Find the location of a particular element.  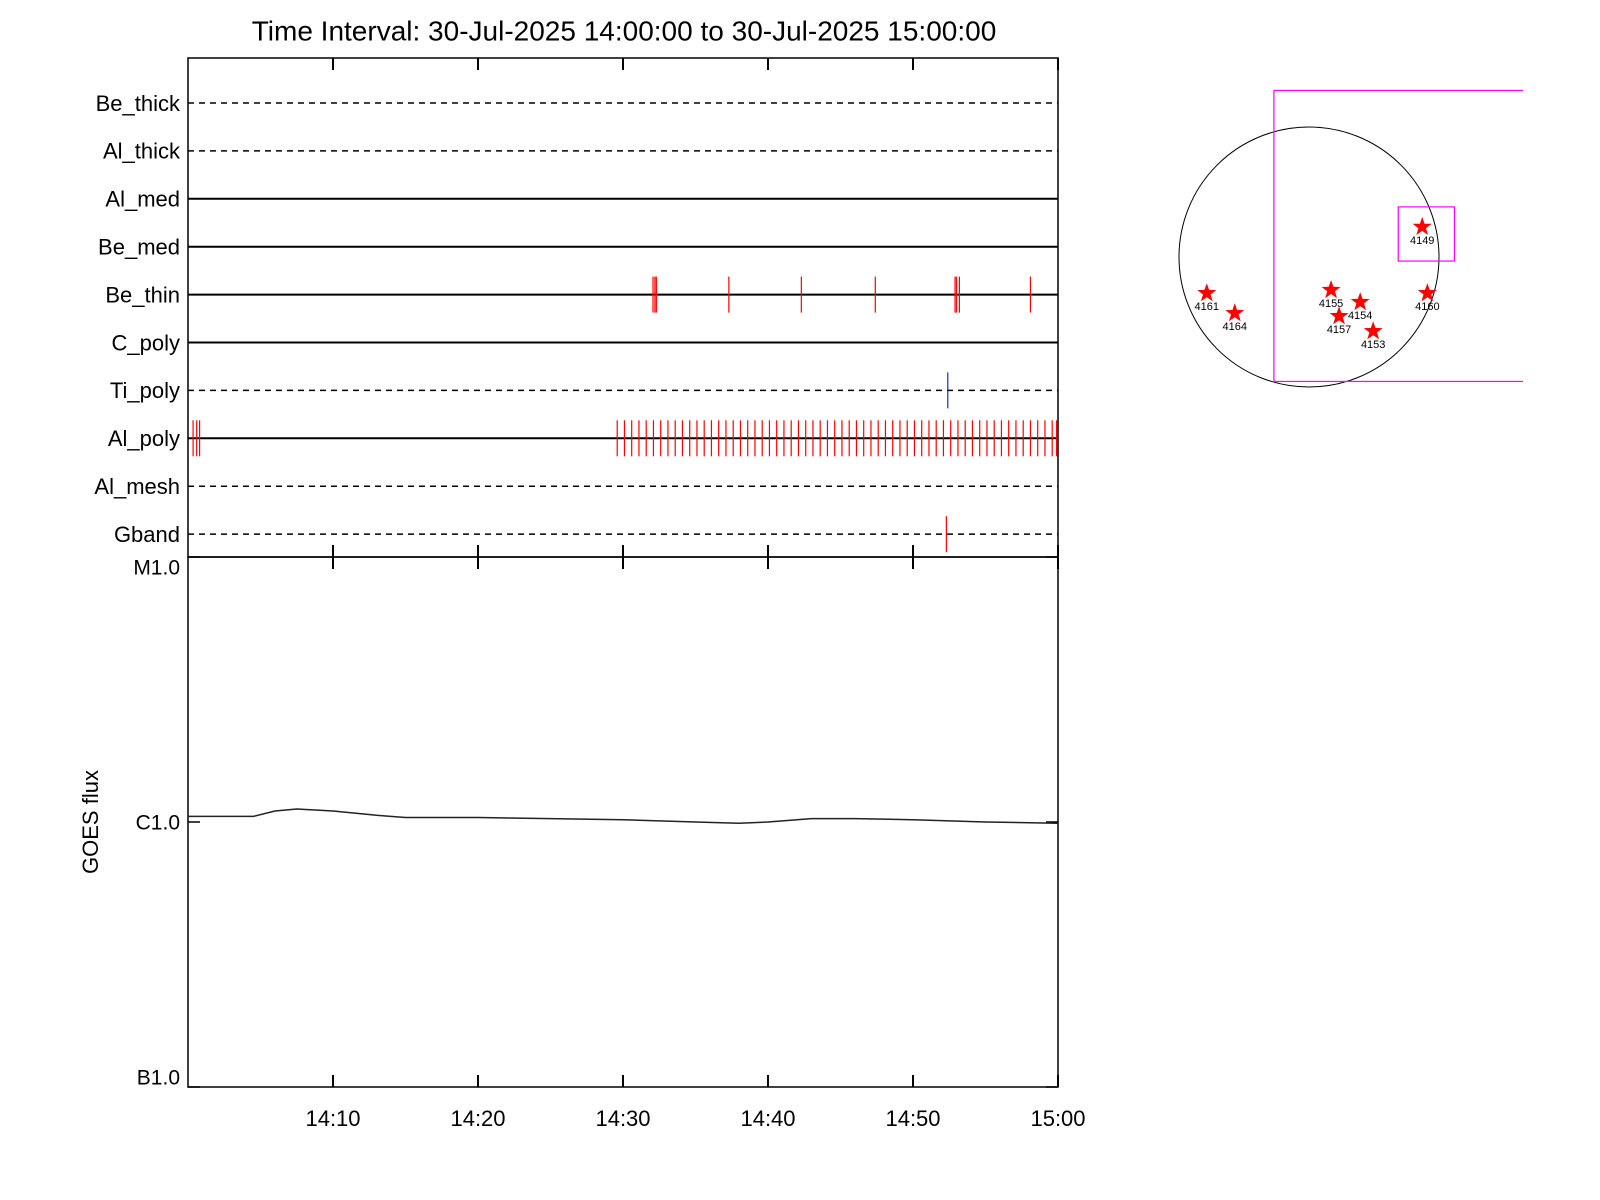

row-label: Be_thick is located at coordinates (138, 103).